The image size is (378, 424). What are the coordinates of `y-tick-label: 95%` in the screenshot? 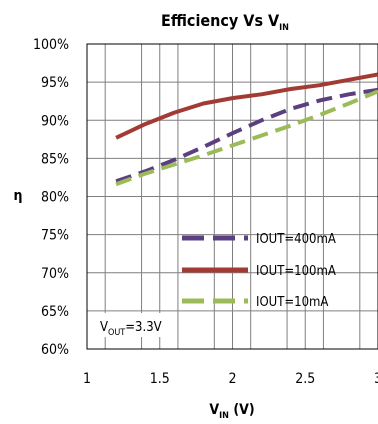 It's located at (55, 83).